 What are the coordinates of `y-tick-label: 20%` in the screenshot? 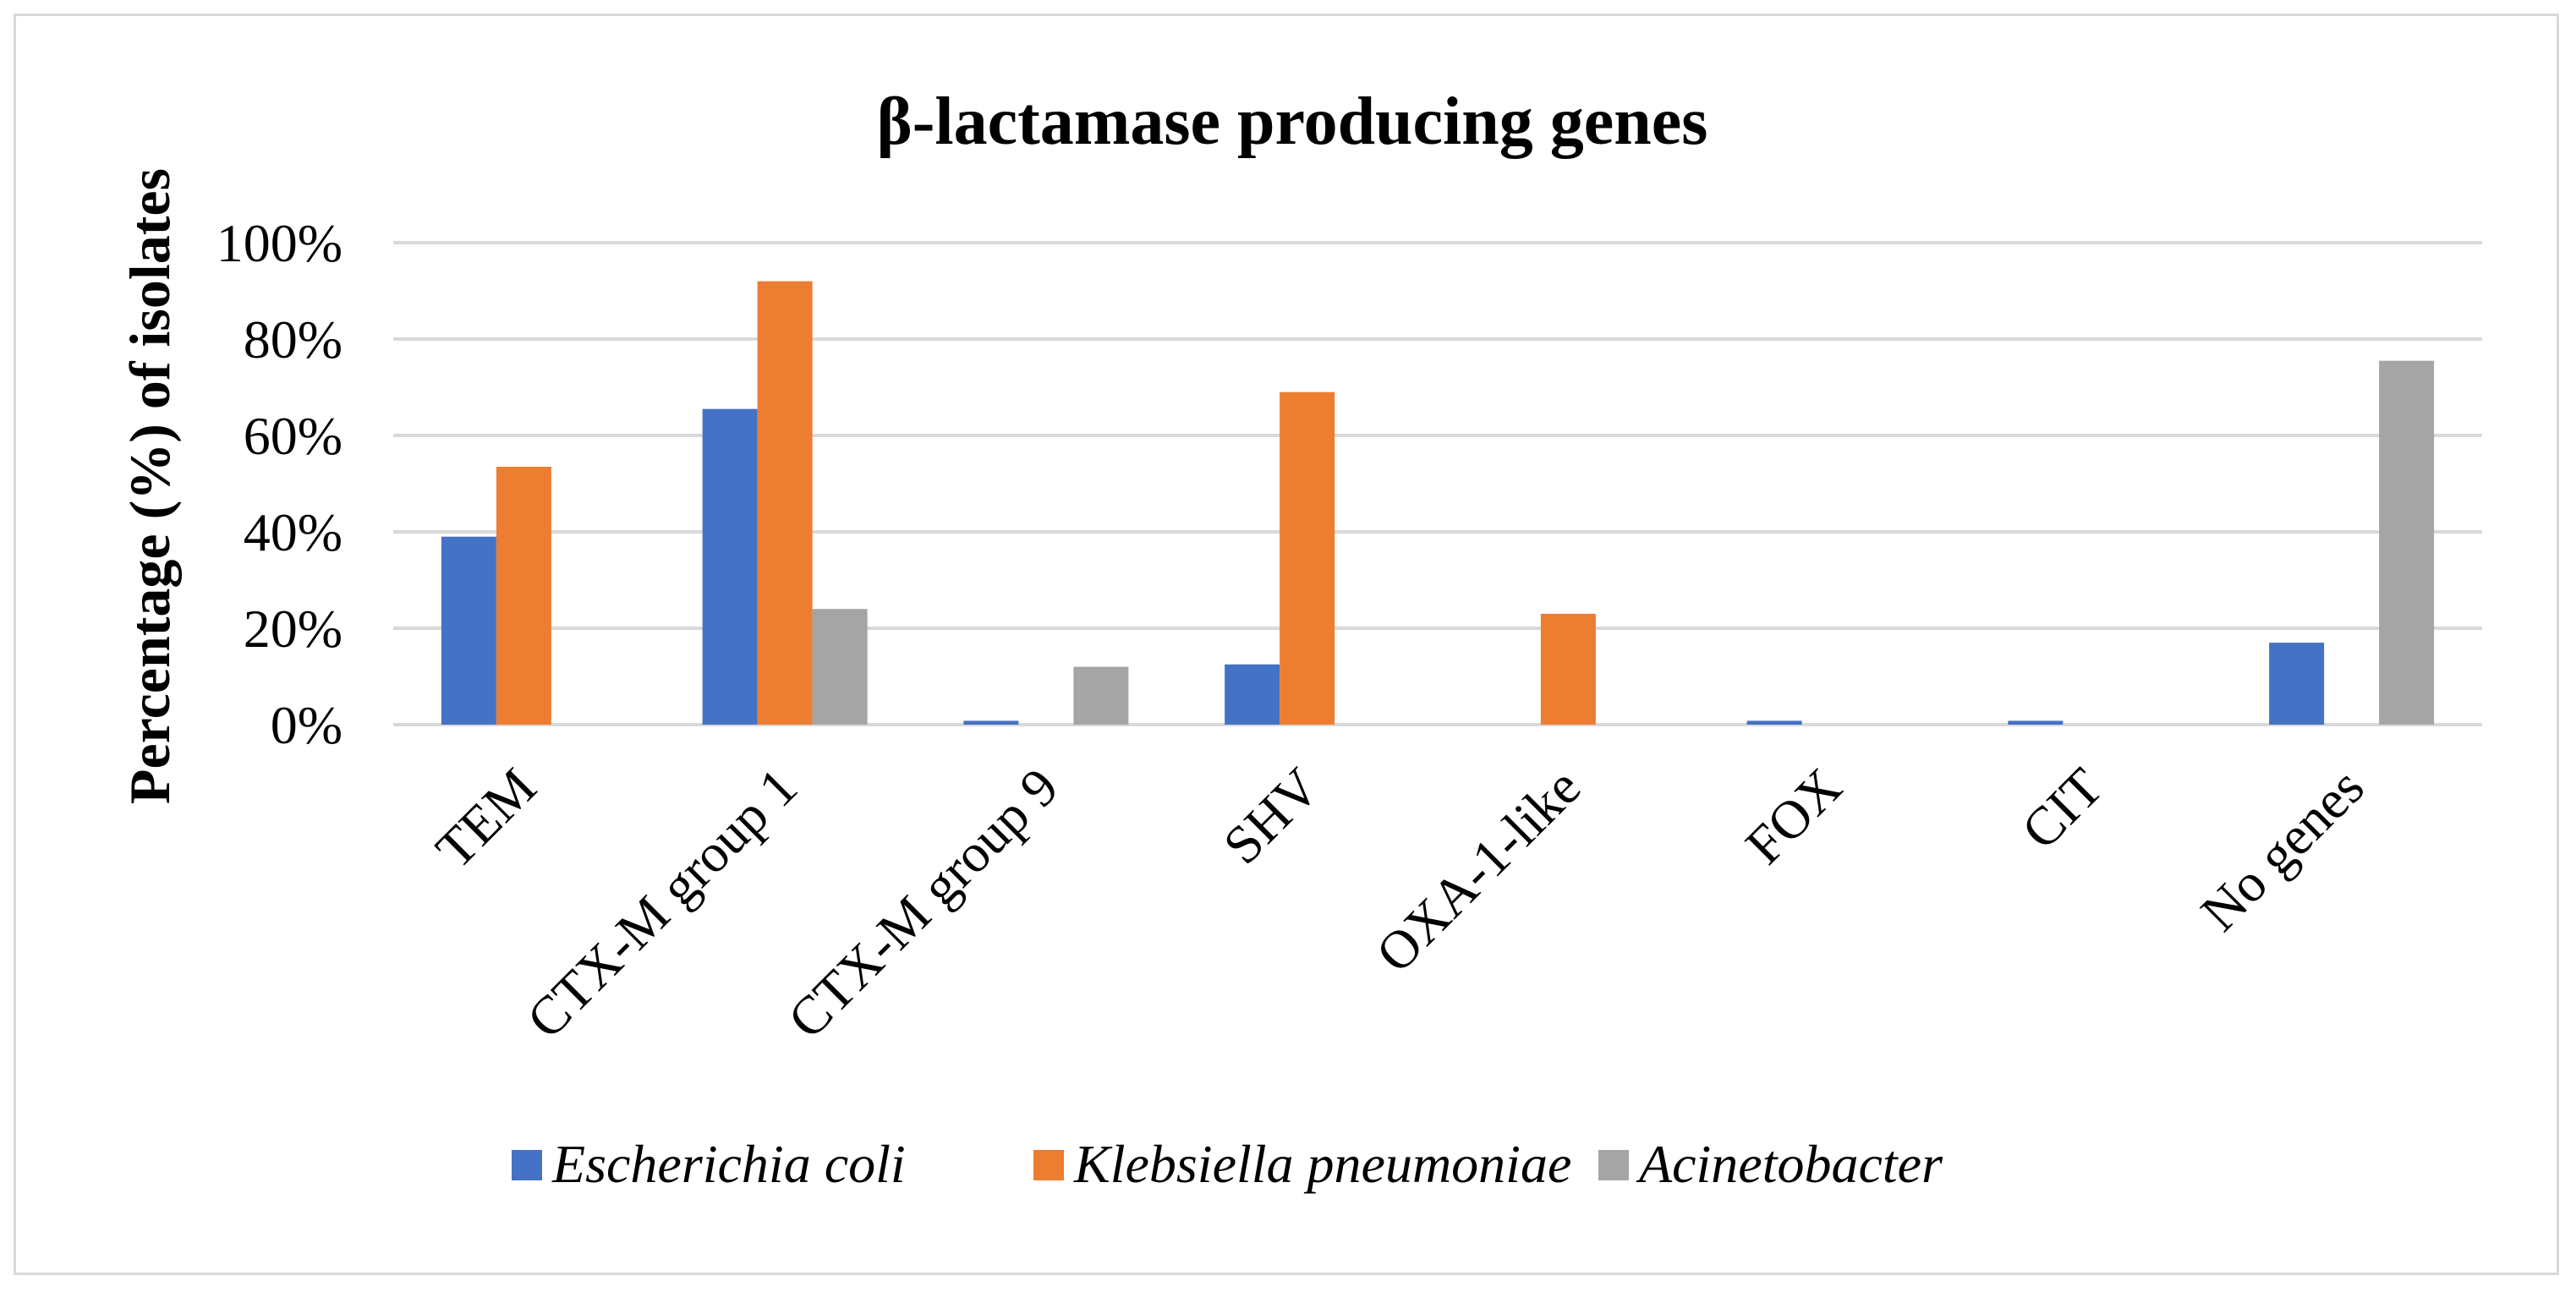 It's located at (293, 629).